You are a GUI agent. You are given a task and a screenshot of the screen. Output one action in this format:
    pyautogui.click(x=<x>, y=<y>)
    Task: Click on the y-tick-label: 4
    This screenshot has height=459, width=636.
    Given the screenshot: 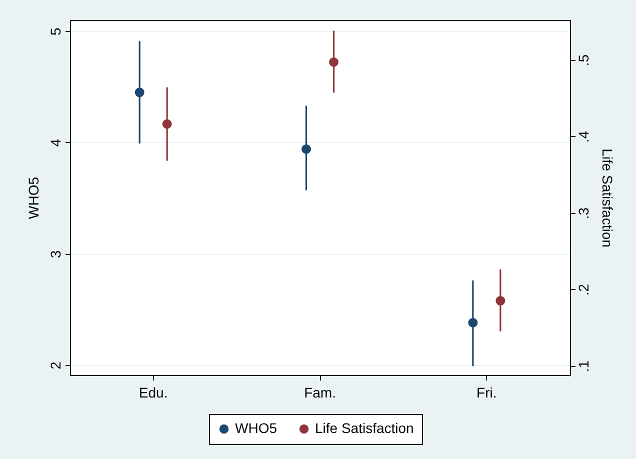 What is the action you would take?
    pyautogui.click(x=56, y=142)
    